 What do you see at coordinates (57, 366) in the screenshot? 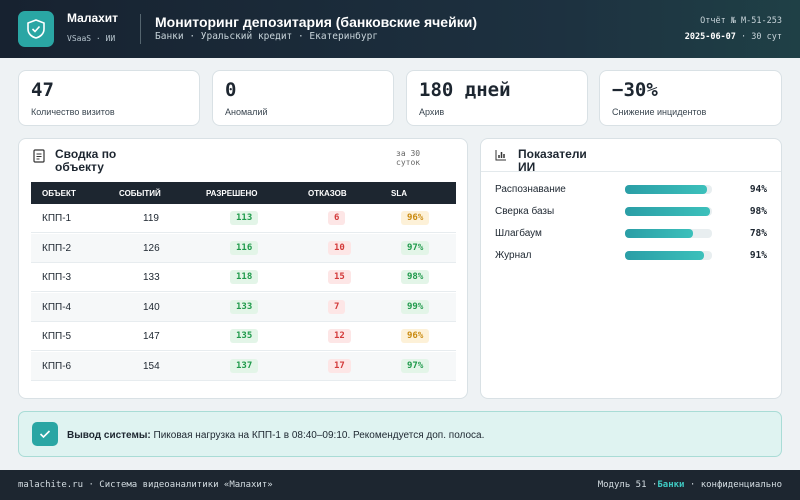
I see `cell: КПП-6` at bounding box center [57, 366].